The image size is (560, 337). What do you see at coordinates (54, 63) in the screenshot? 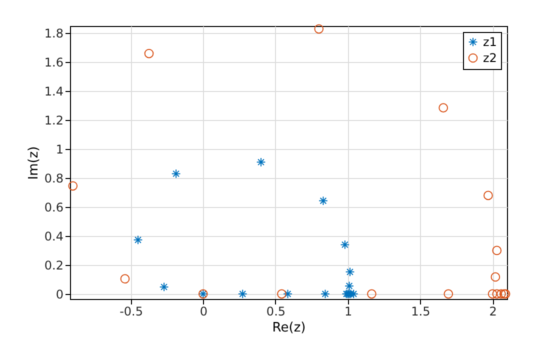
I see `y-tick-label: 1.6` at bounding box center [54, 63].